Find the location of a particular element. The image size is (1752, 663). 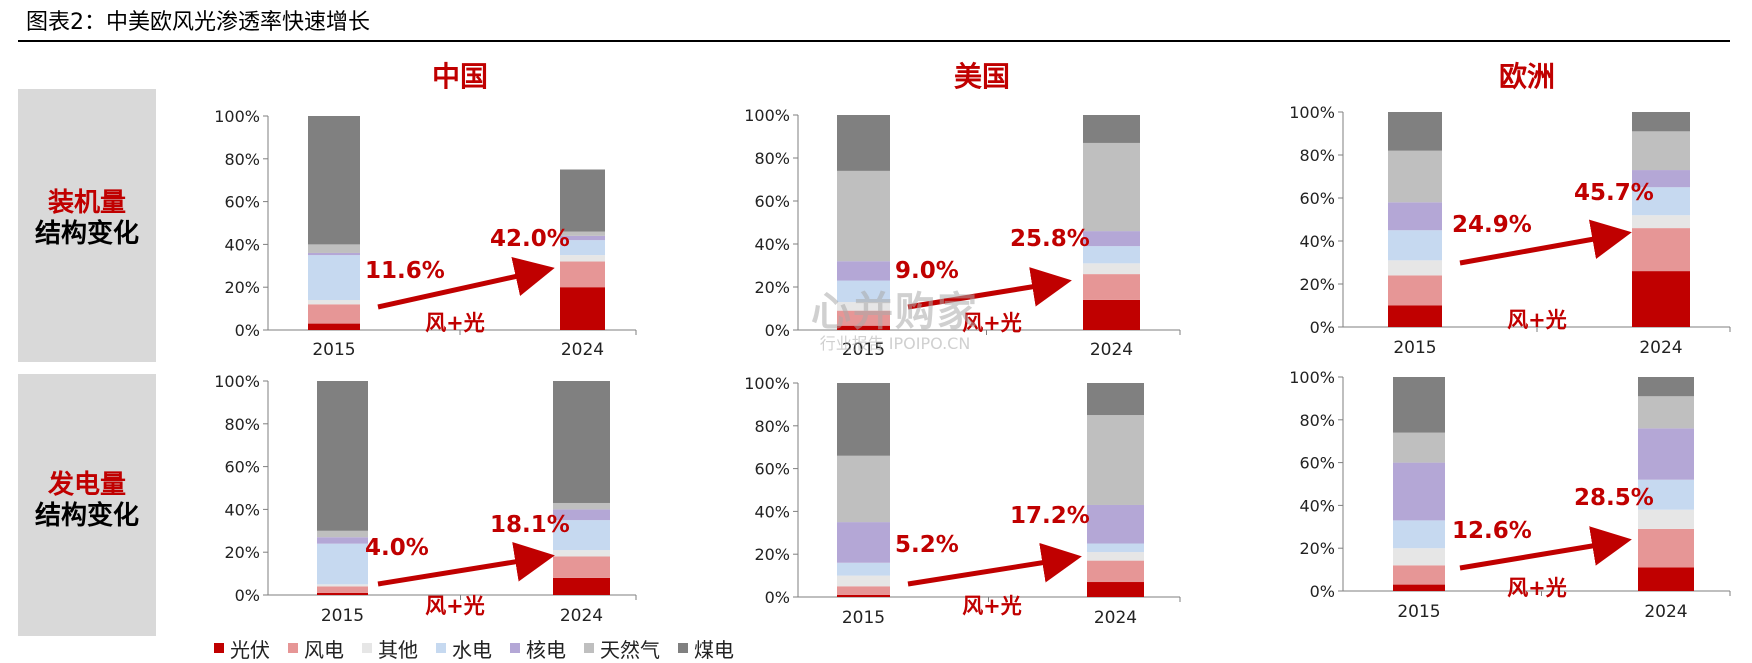

penetration-label-2024: 45.7% is located at coordinates (1614, 193).